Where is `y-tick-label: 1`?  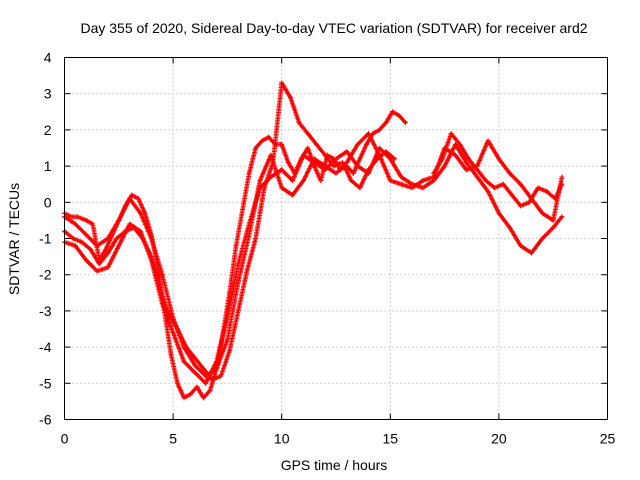
y-tick-label: 1 is located at coordinates (48, 166).